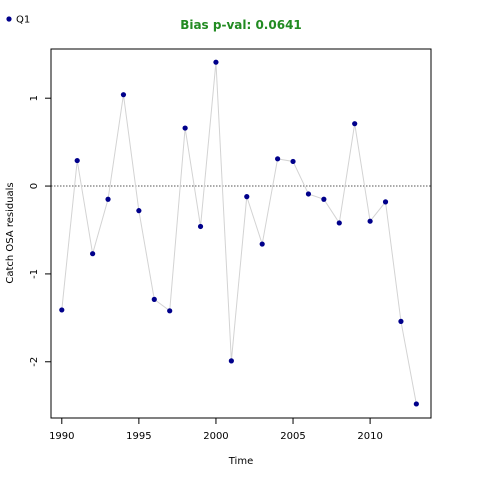  What do you see at coordinates (40, 231) in the screenshot?
I see `y-axis: -2 -1 0 1` at bounding box center [40, 231].